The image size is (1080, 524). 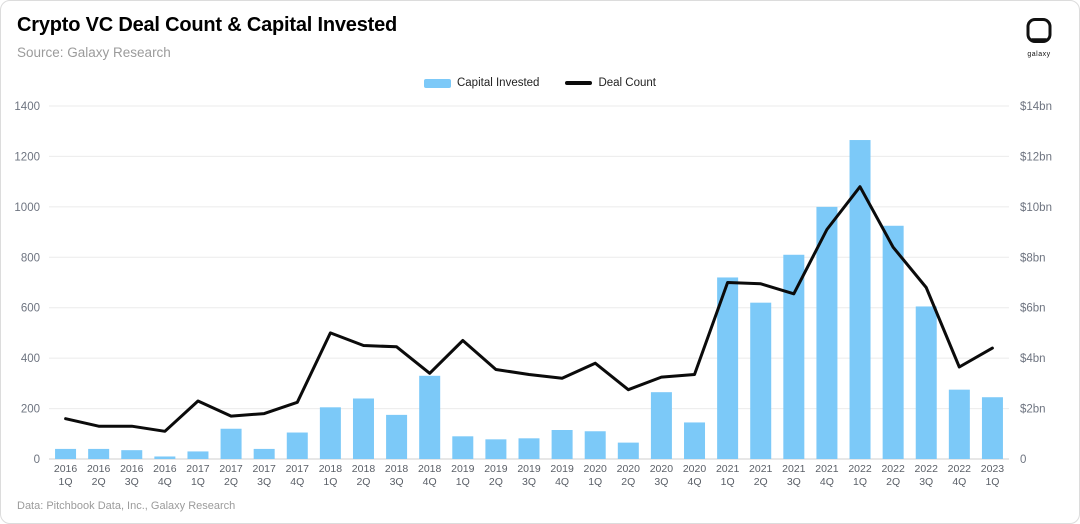 I want to click on right-axis-tick: $10bn, so click(x=1036, y=208).